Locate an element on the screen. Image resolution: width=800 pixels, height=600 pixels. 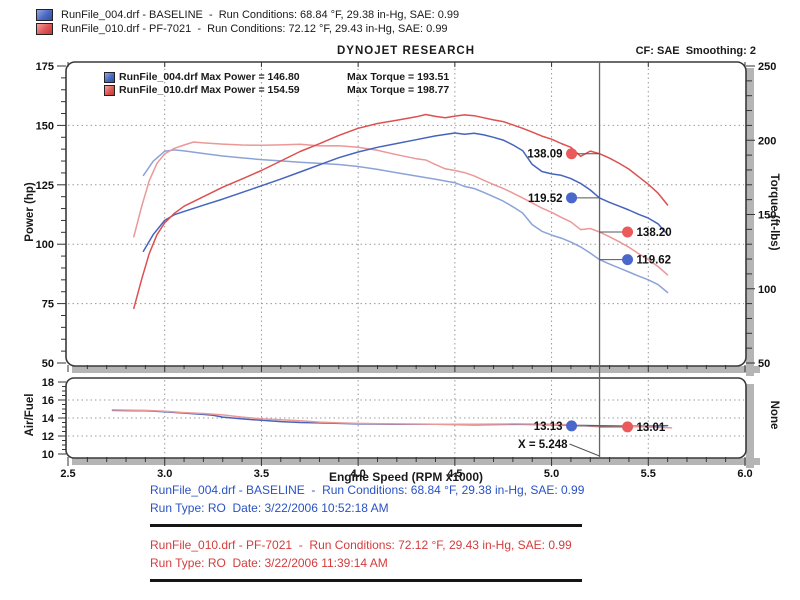
max-power-text: RunFile_004.drf Max Power = 146.80 is located at coordinates (209, 77).